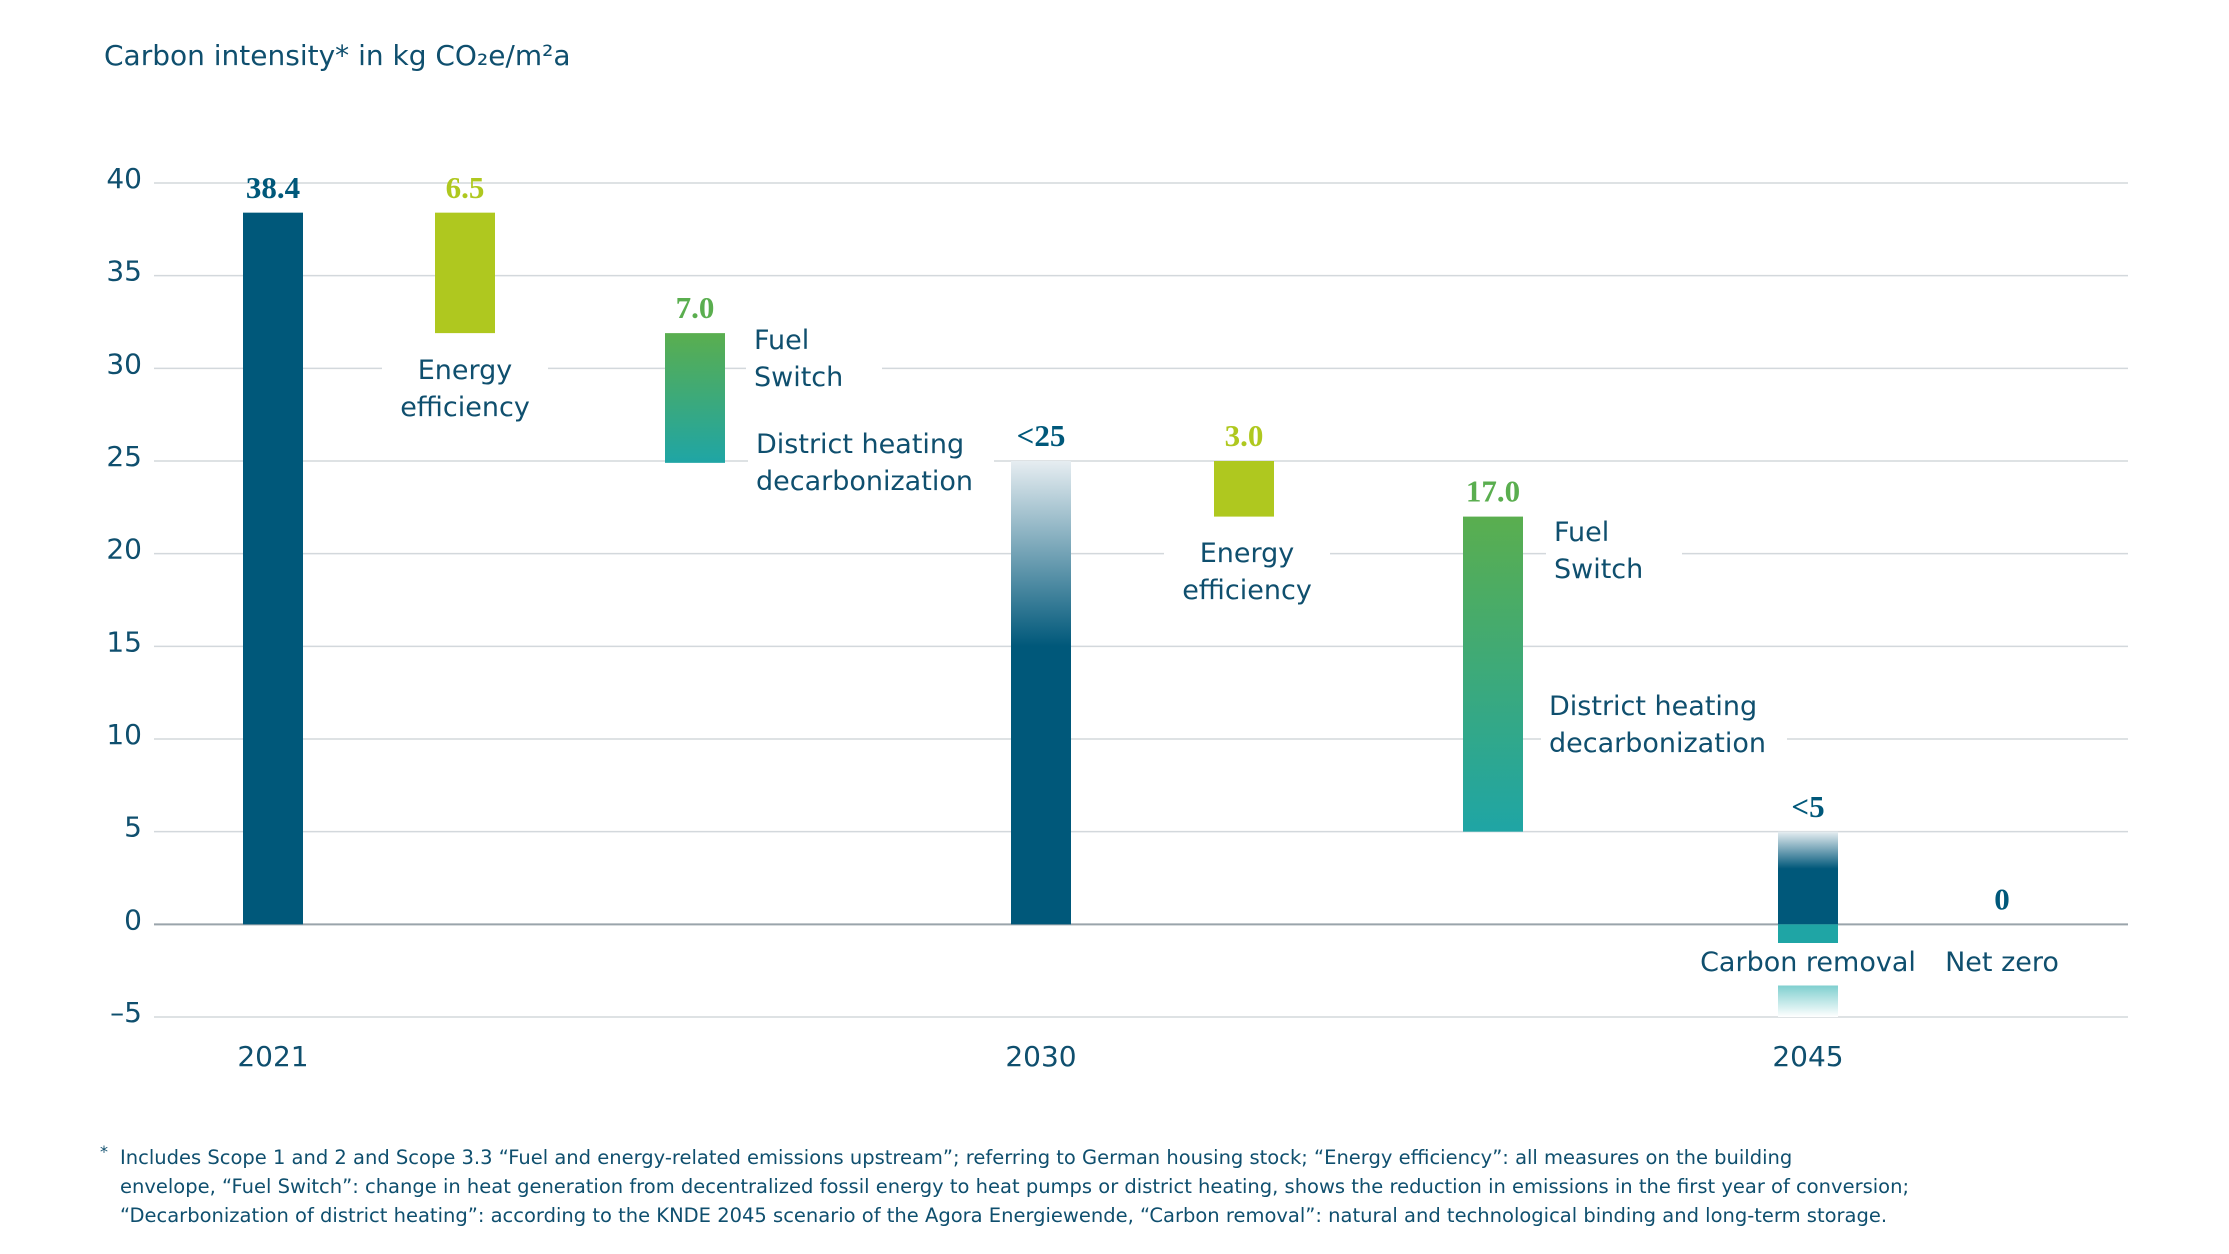 This screenshot has height=1254, width=2229. Describe the element at coordinates (337, 55) in the screenshot. I see `chart-title: Carbon intensity* in kg CO₂e/m²a` at that location.